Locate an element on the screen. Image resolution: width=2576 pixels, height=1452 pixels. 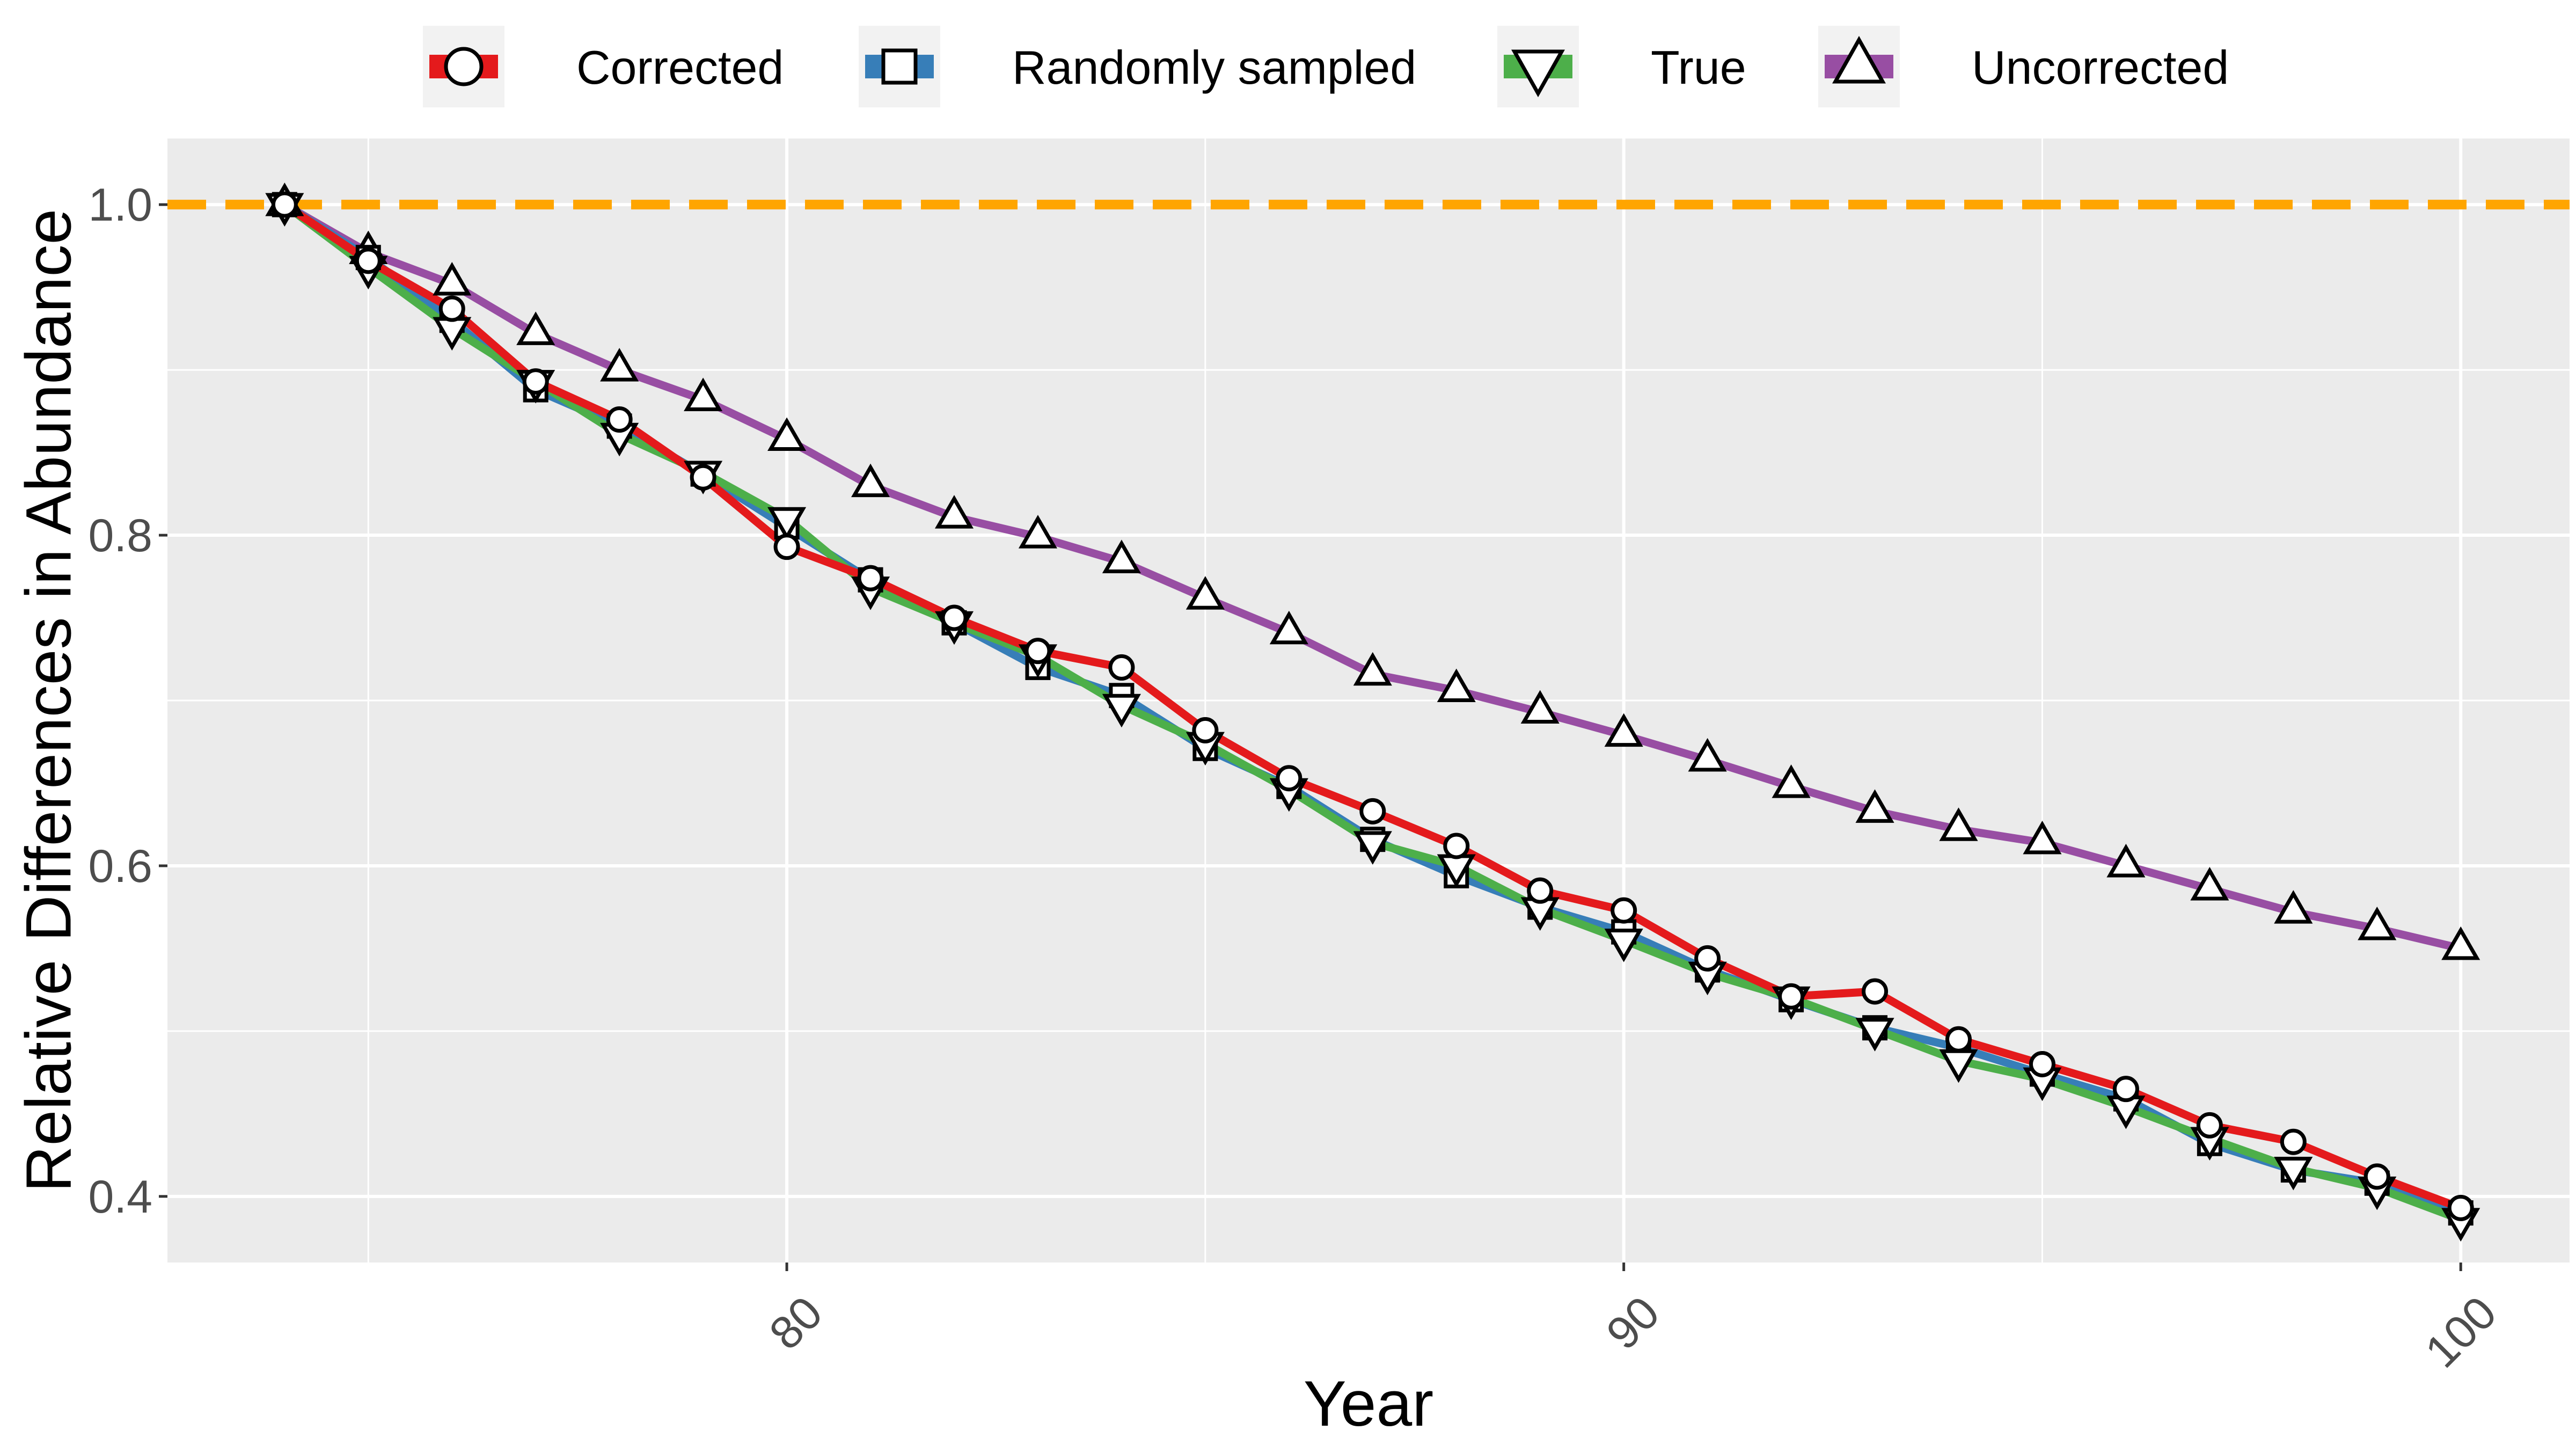
legend-item-corrected: Corrected is located at coordinates (603, 66).